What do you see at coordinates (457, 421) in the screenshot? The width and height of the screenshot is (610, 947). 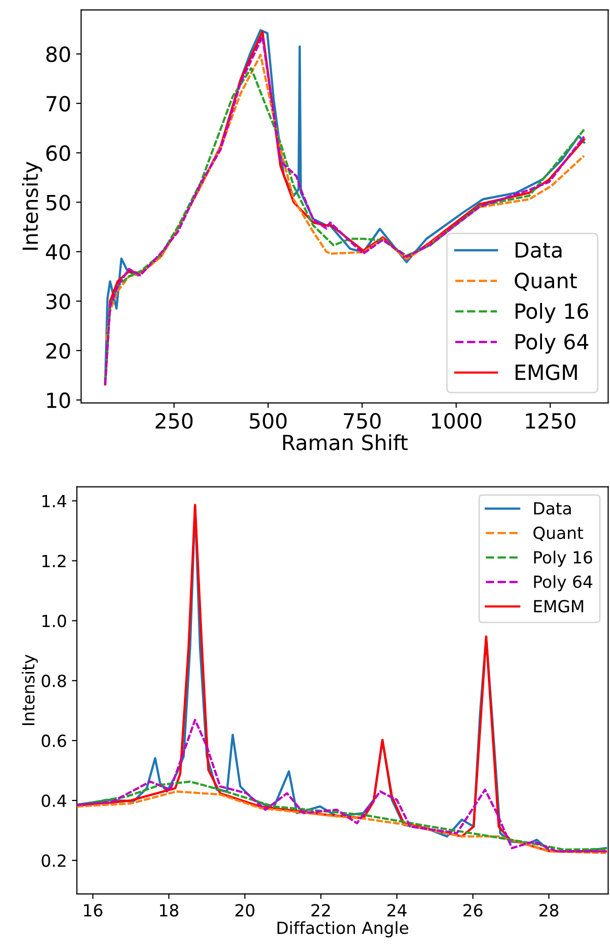 I see `x-tick-label: 1000` at bounding box center [457, 421].